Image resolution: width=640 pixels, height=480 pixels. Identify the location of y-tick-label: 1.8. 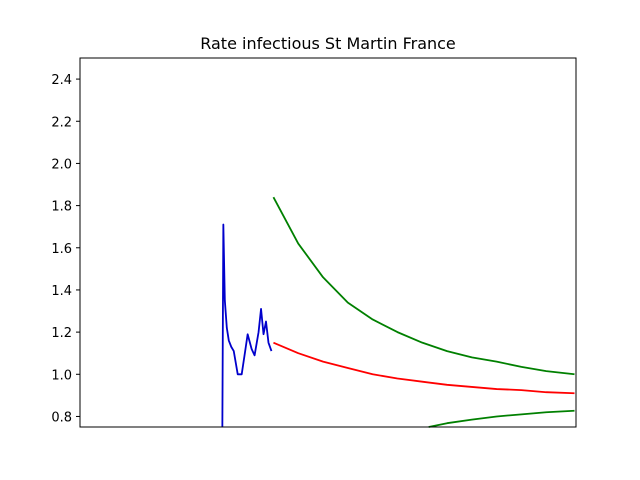
(61, 207).